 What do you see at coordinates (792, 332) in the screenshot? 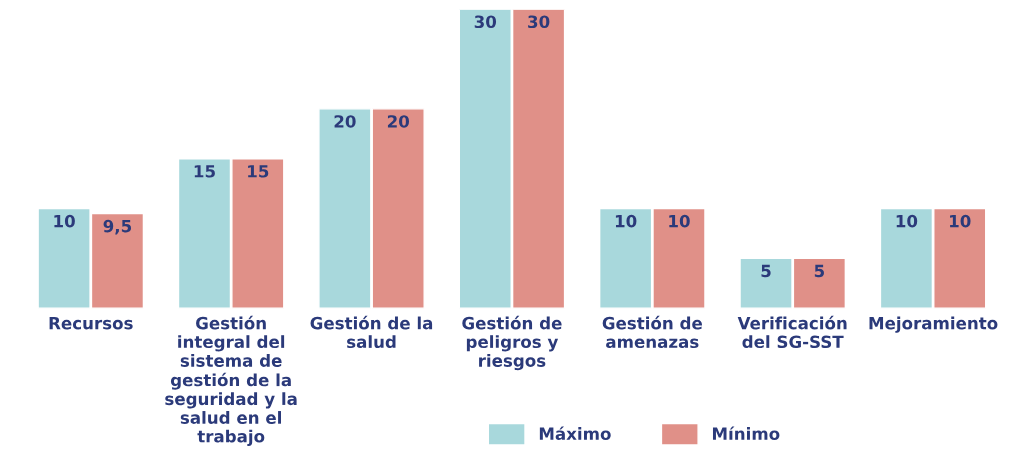
I see `x-tick-label: Verificación del SG-SST` at bounding box center [792, 332].